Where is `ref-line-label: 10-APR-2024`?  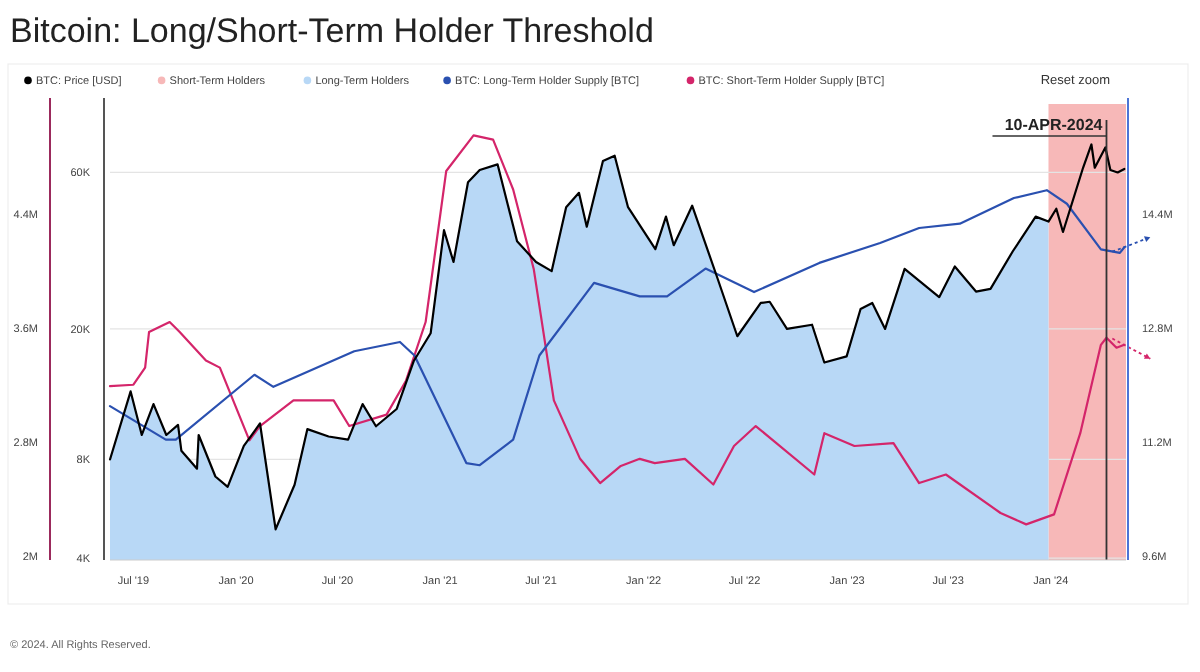
ref-line-label: 10-APR-2024 is located at coordinates (1054, 125).